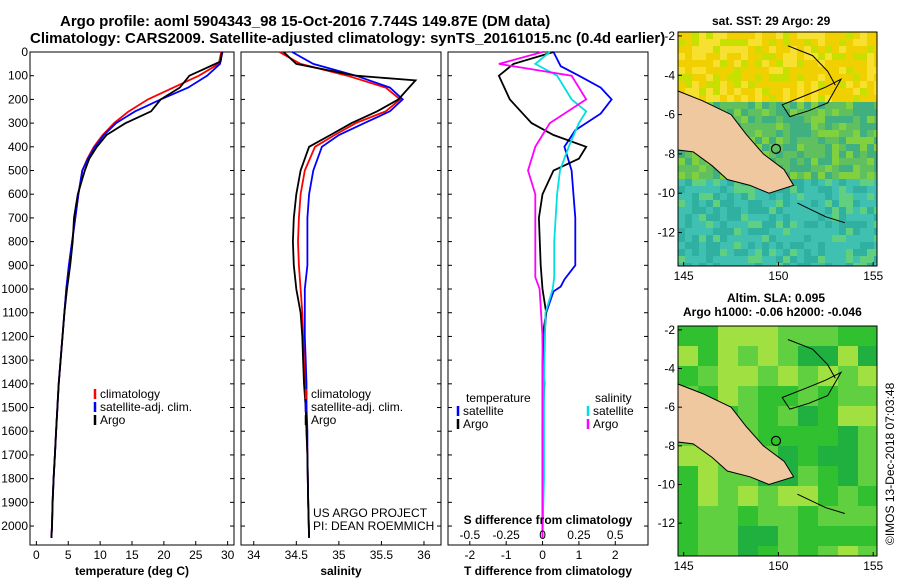  What do you see at coordinates (339, 555) in the screenshot?
I see `x-tick-label: 35` at bounding box center [339, 555].